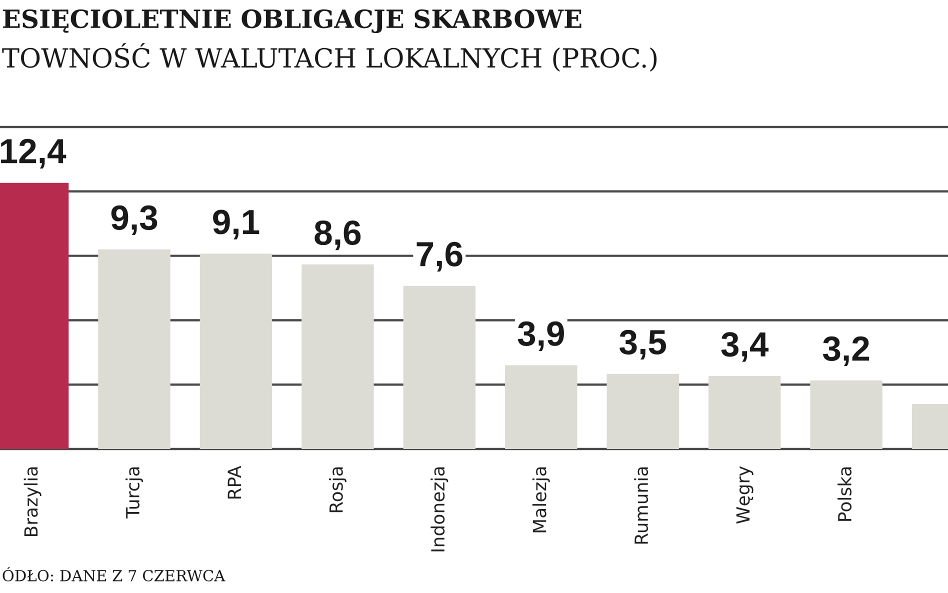 The height and width of the screenshot is (593, 948). What do you see at coordinates (329, 57) in the screenshot?
I see `chart-subtitle: TOWNOŚĆ W WALUTACH LOKALNYCH (PROC.)` at bounding box center [329, 57].